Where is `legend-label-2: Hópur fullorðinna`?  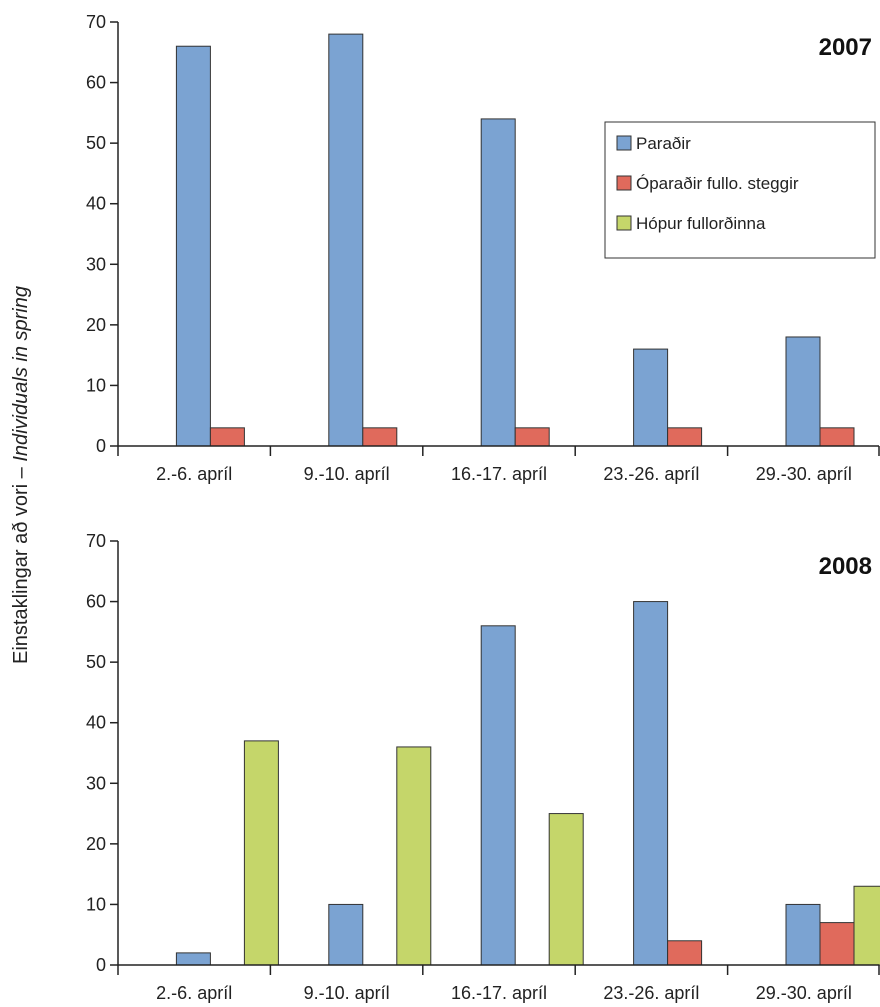 legend-label-2: Hópur fullorðinna is located at coordinates (701, 223).